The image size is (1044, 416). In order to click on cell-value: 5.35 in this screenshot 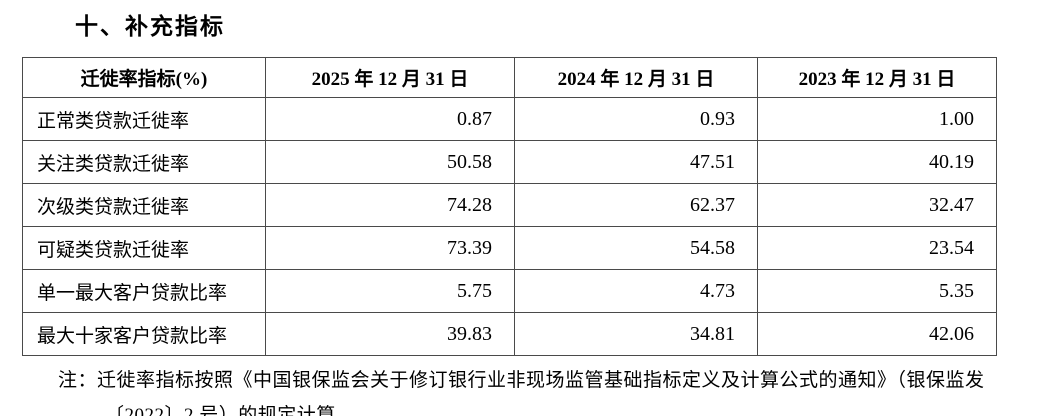, I will do `click(877, 291)`.